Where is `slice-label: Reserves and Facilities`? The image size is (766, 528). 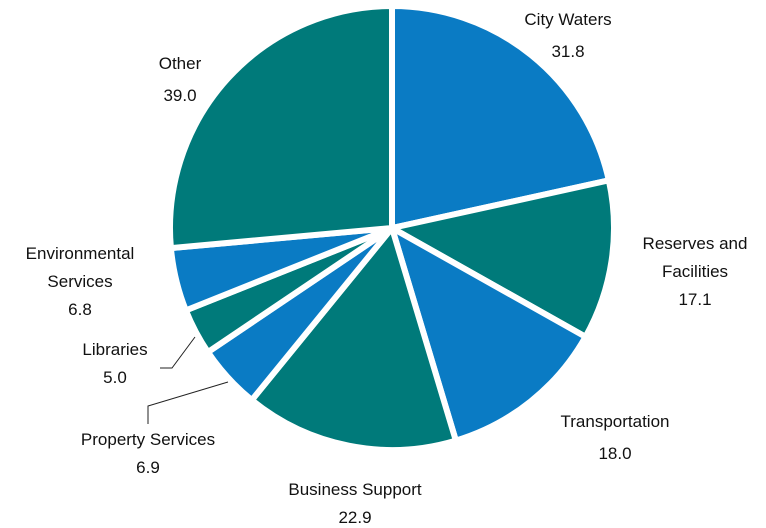 slice-label: Reserves and Facilities is located at coordinates (695, 257).